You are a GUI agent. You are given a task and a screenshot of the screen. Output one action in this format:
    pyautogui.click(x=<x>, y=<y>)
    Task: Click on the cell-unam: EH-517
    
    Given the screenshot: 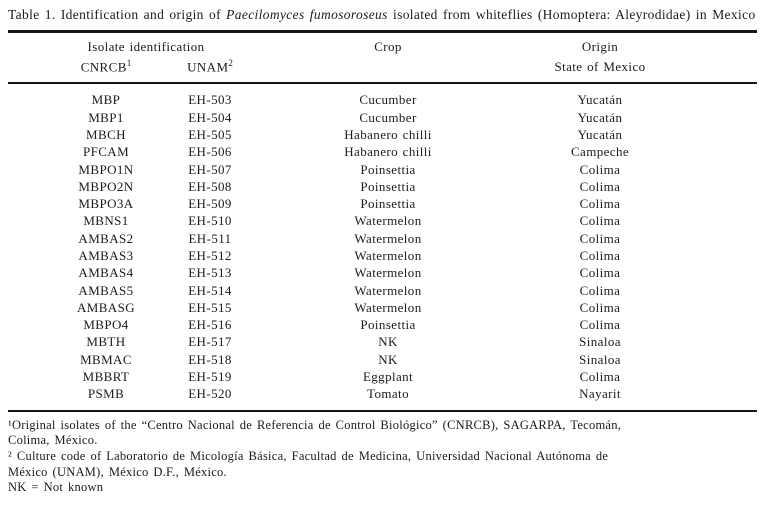 What is the action you would take?
    pyautogui.click(x=210, y=342)
    